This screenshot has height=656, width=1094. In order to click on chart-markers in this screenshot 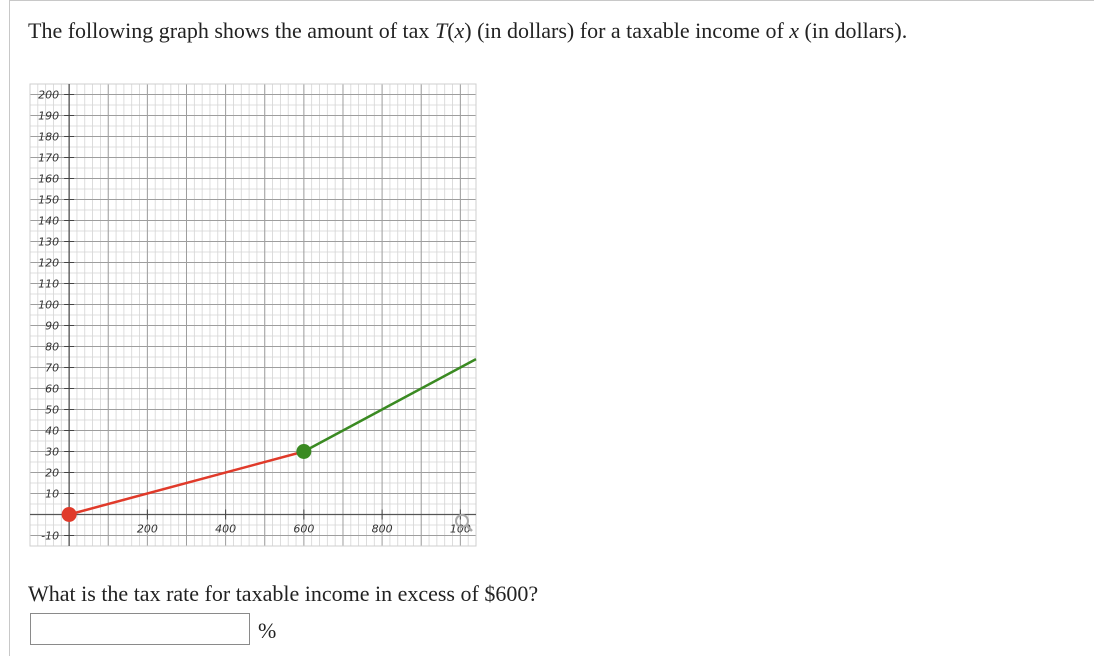, I will do `click(186, 483)`.